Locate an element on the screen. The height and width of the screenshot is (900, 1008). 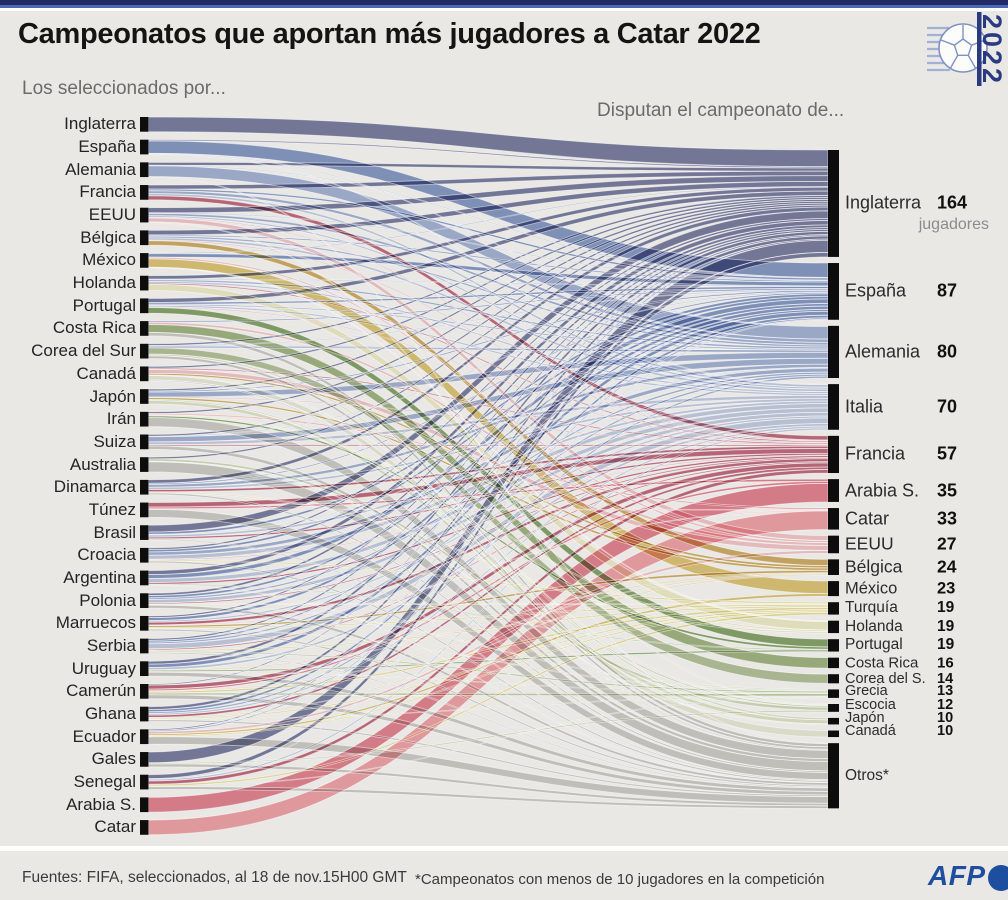
right-league-value: 16 is located at coordinates (945, 663).